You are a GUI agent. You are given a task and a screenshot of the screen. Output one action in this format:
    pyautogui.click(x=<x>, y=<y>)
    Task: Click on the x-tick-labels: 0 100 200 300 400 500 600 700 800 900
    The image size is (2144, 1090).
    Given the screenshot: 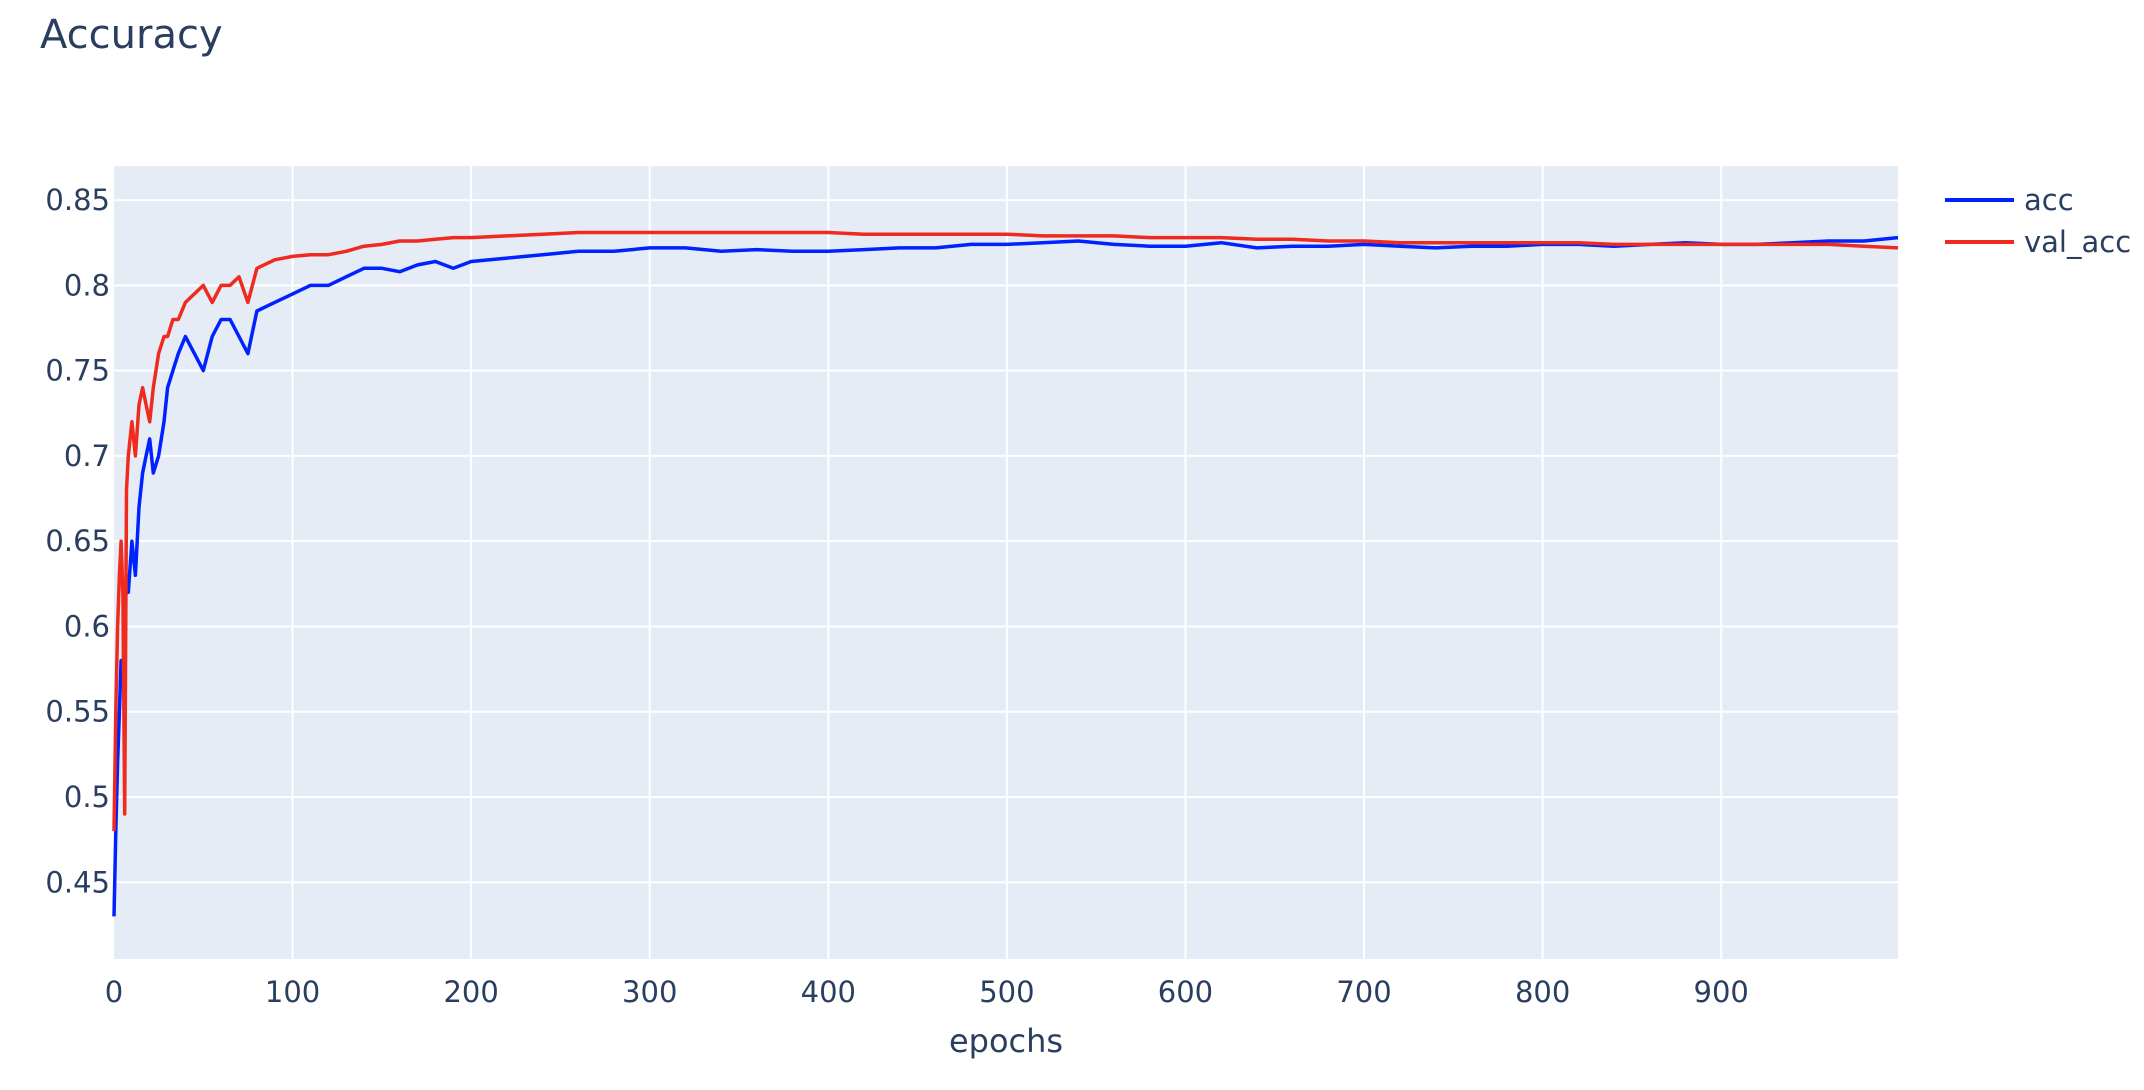 What is the action you would take?
    pyautogui.click(x=927, y=992)
    